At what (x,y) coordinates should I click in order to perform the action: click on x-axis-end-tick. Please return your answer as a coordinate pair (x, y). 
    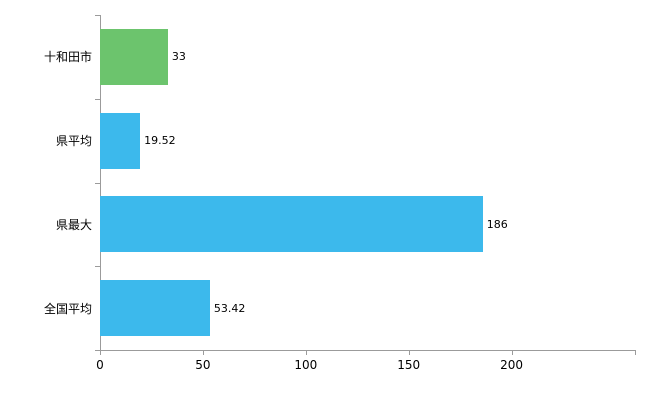
    Looking at the image, I should click on (635, 352).